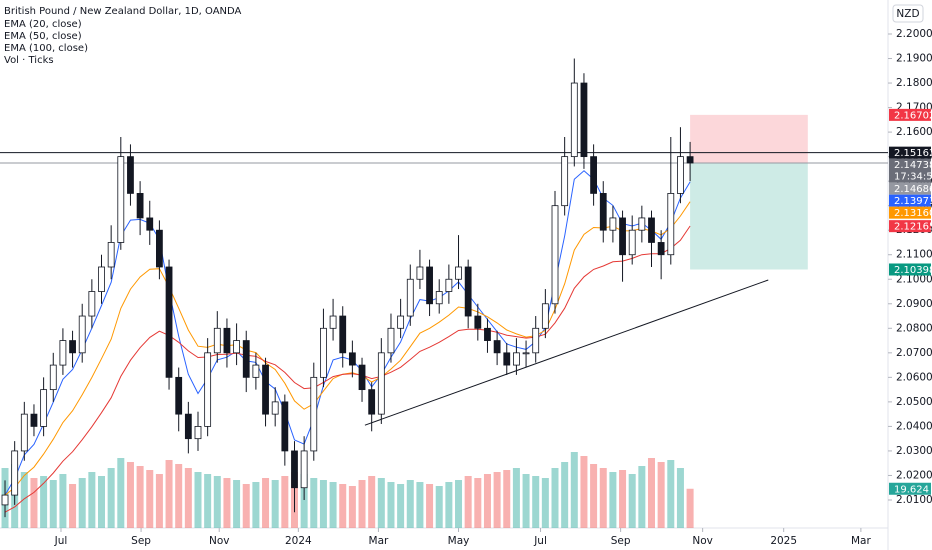  I want to click on indicator-label: EMA (20, close), so click(43, 24).